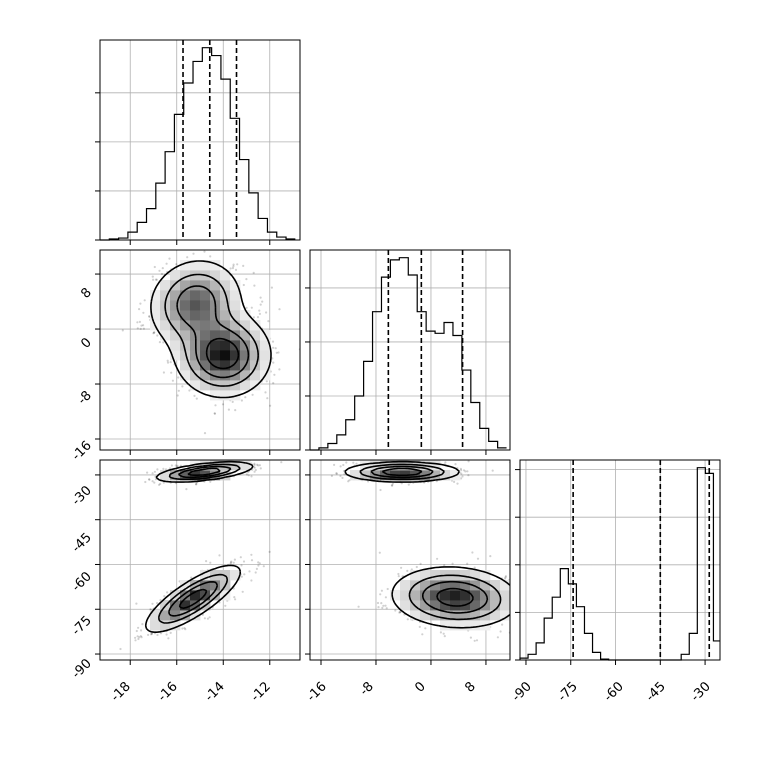 The width and height of the screenshot is (760, 760). I want to click on x-tick-label-param1-2: -14, so click(215, 692).